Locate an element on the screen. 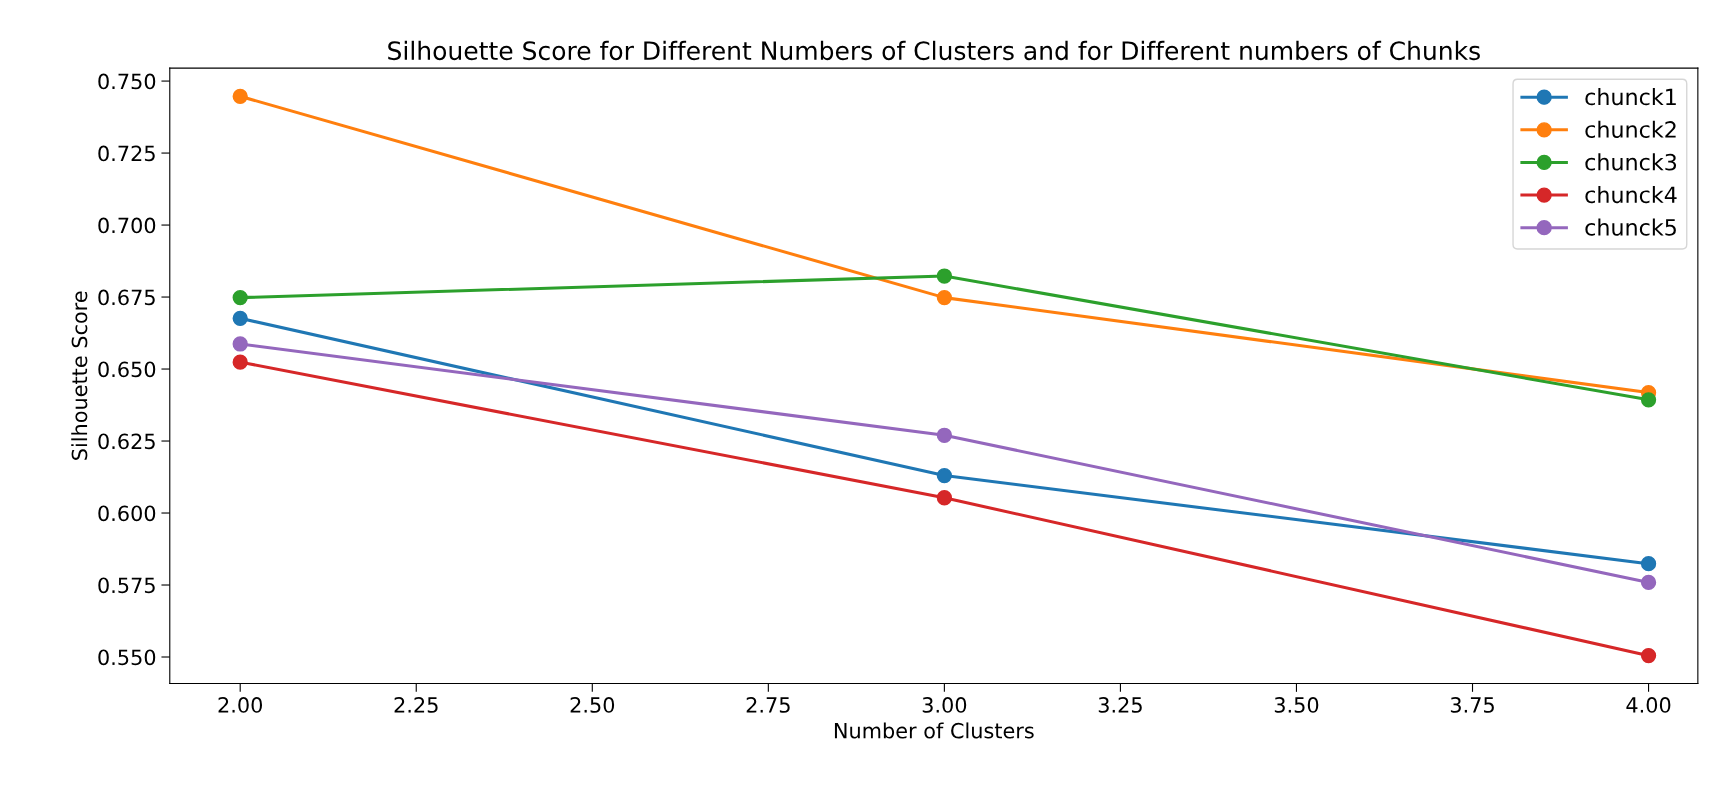 This screenshot has width=1715, height=792. y-tick-label: 0.700 is located at coordinates (127, 225).